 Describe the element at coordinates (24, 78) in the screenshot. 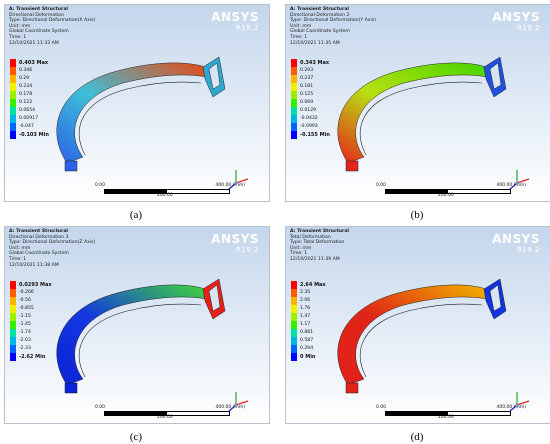

I see `legend-value: 0.29` at that location.